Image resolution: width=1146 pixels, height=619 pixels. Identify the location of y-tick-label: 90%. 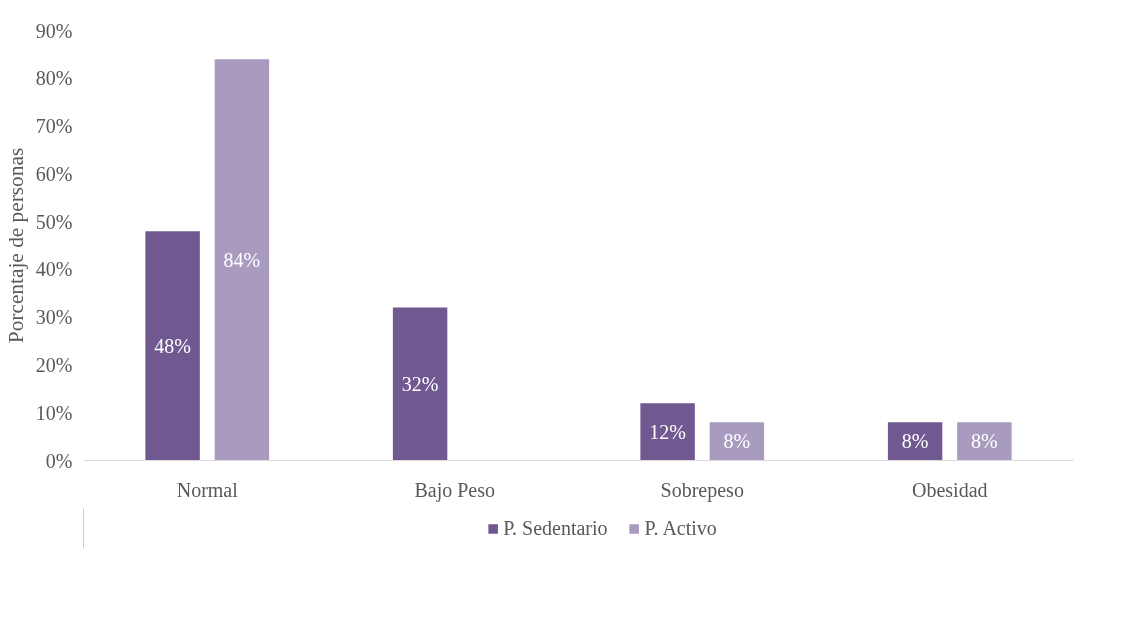
(54, 30).